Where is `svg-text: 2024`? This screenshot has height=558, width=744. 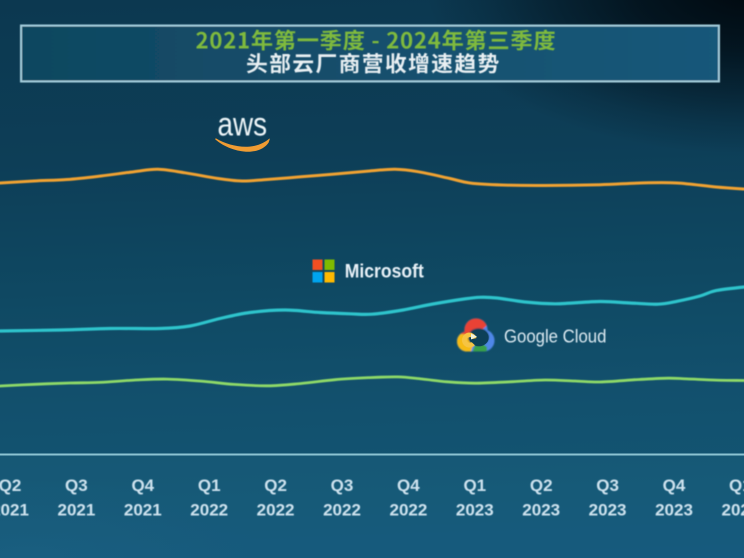 svg-text: 2024 is located at coordinates (732, 510).